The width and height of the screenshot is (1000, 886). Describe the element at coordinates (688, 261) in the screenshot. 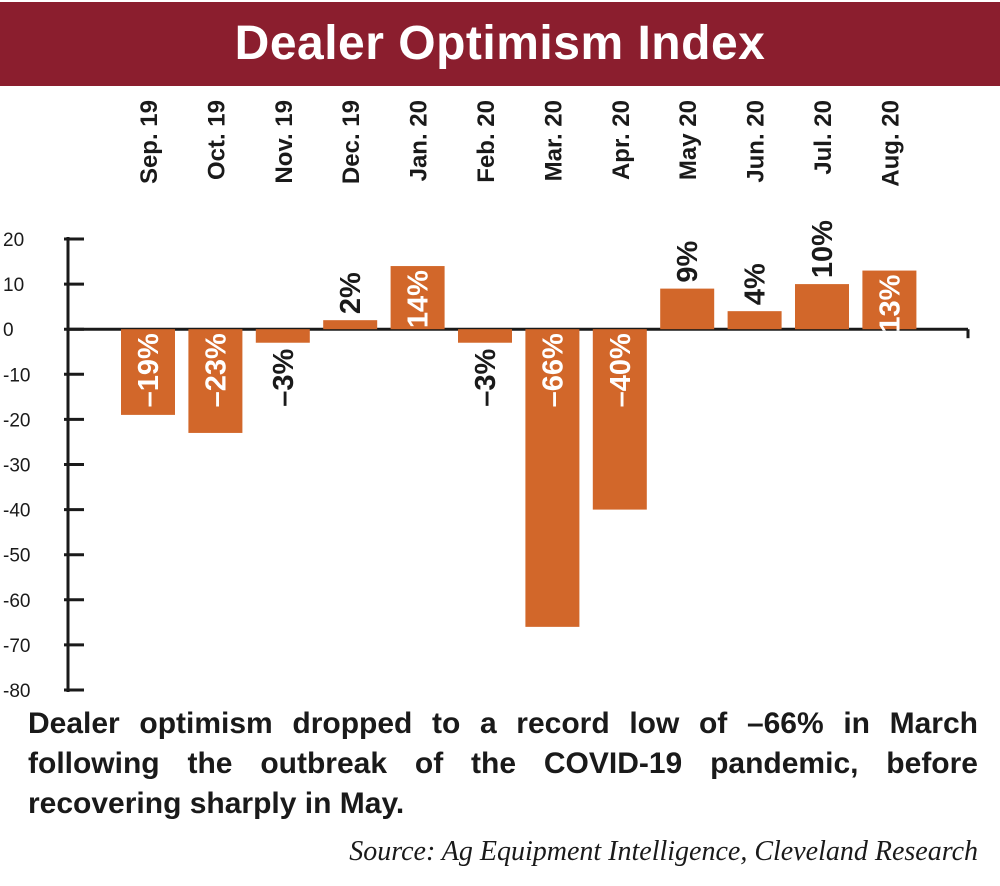

I see `bar-value-label: 9%` at that location.